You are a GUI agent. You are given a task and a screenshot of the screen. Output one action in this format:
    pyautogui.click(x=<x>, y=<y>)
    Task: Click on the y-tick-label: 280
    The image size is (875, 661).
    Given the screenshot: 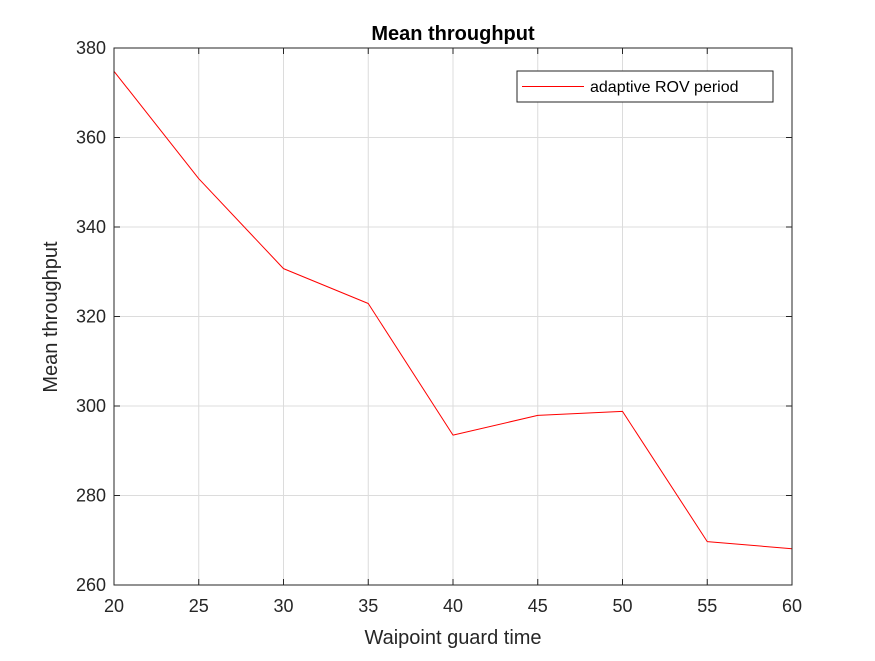 What is the action you would take?
    pyautogui.click(x=91, y=496)
    